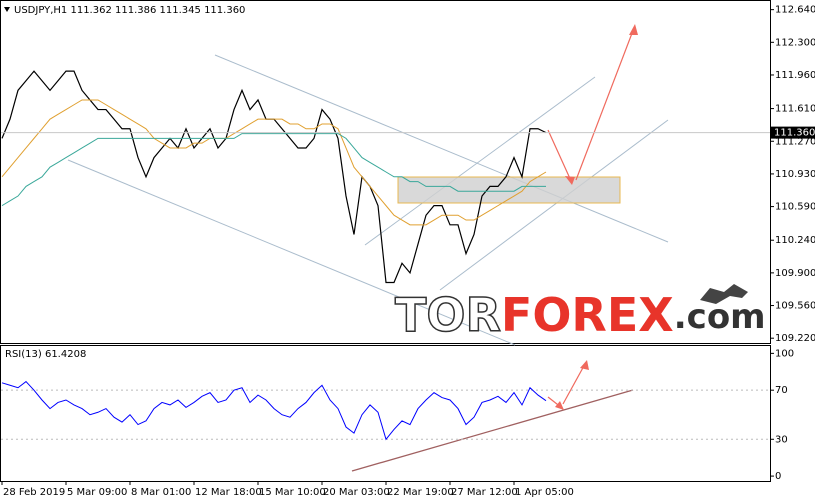  What do you see at coordinates (778, 476) in the screenshot?
I see `y-tick-label: 0` at bounding box center [778, 476].